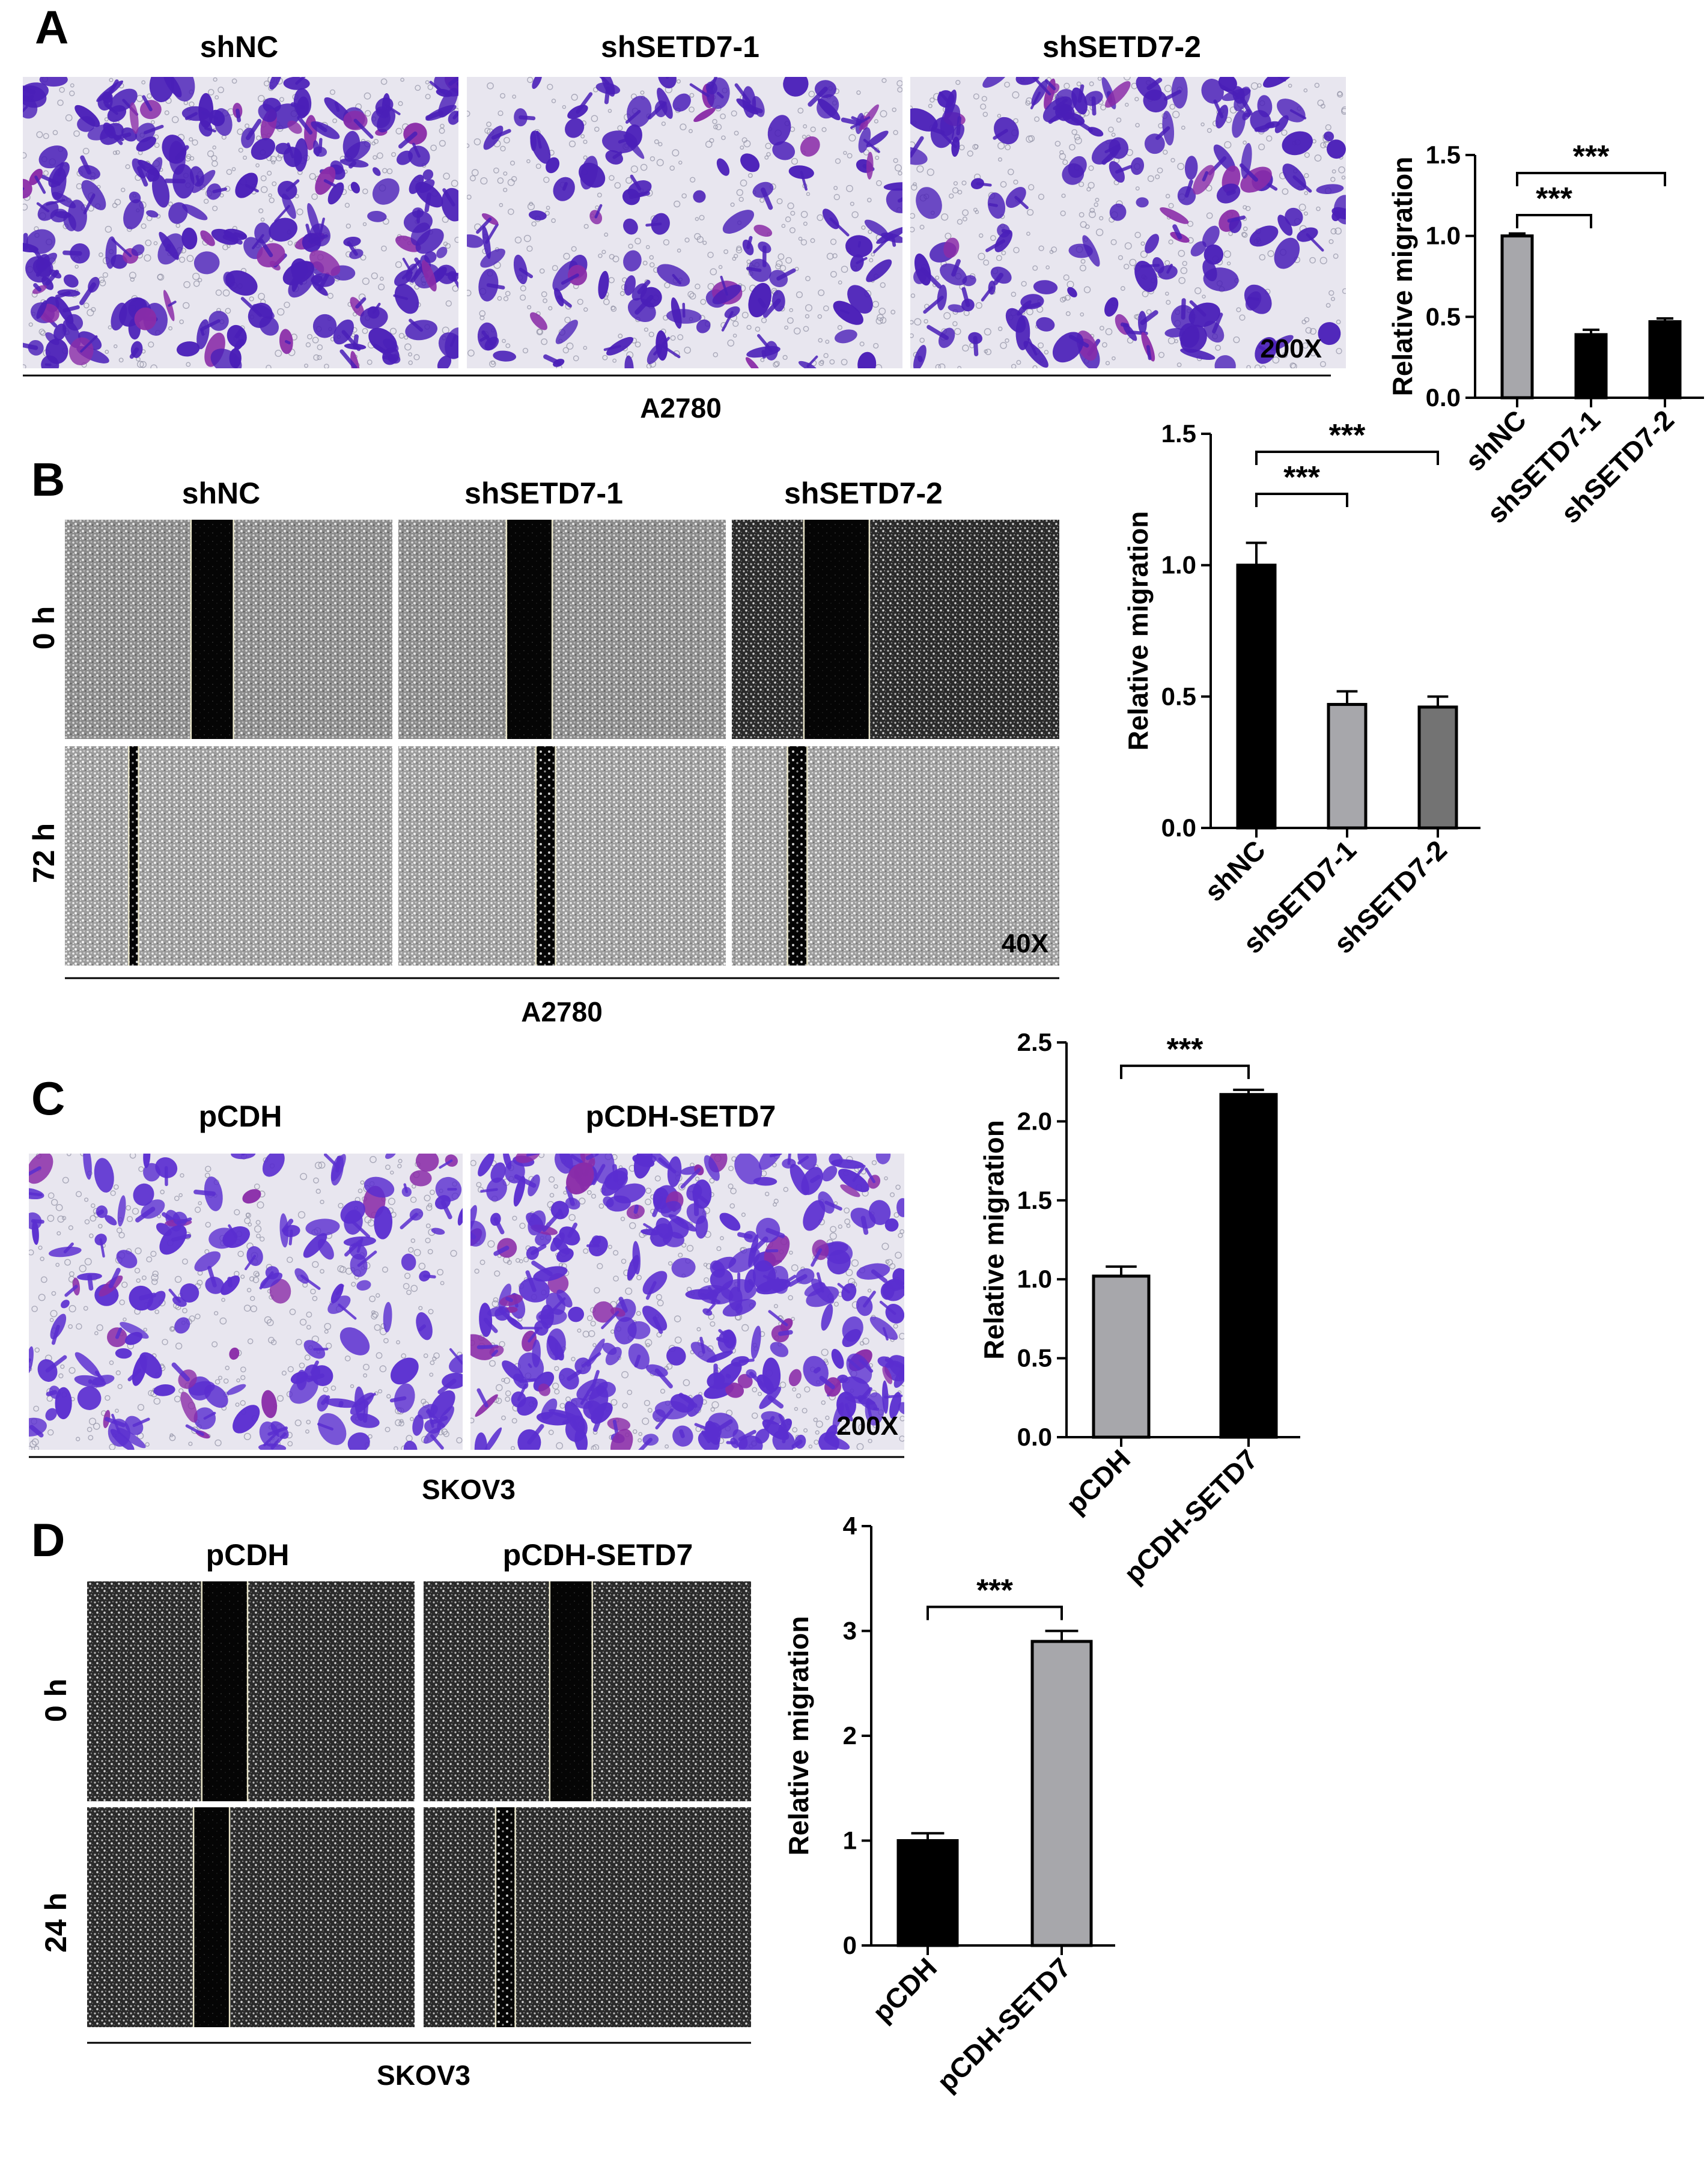 This screenshot has height=2184, width=1707. Describe the element at coordinates (469, 1489) in the screenshot. I see `panel-c-cell-line: SKOV3` at that location.